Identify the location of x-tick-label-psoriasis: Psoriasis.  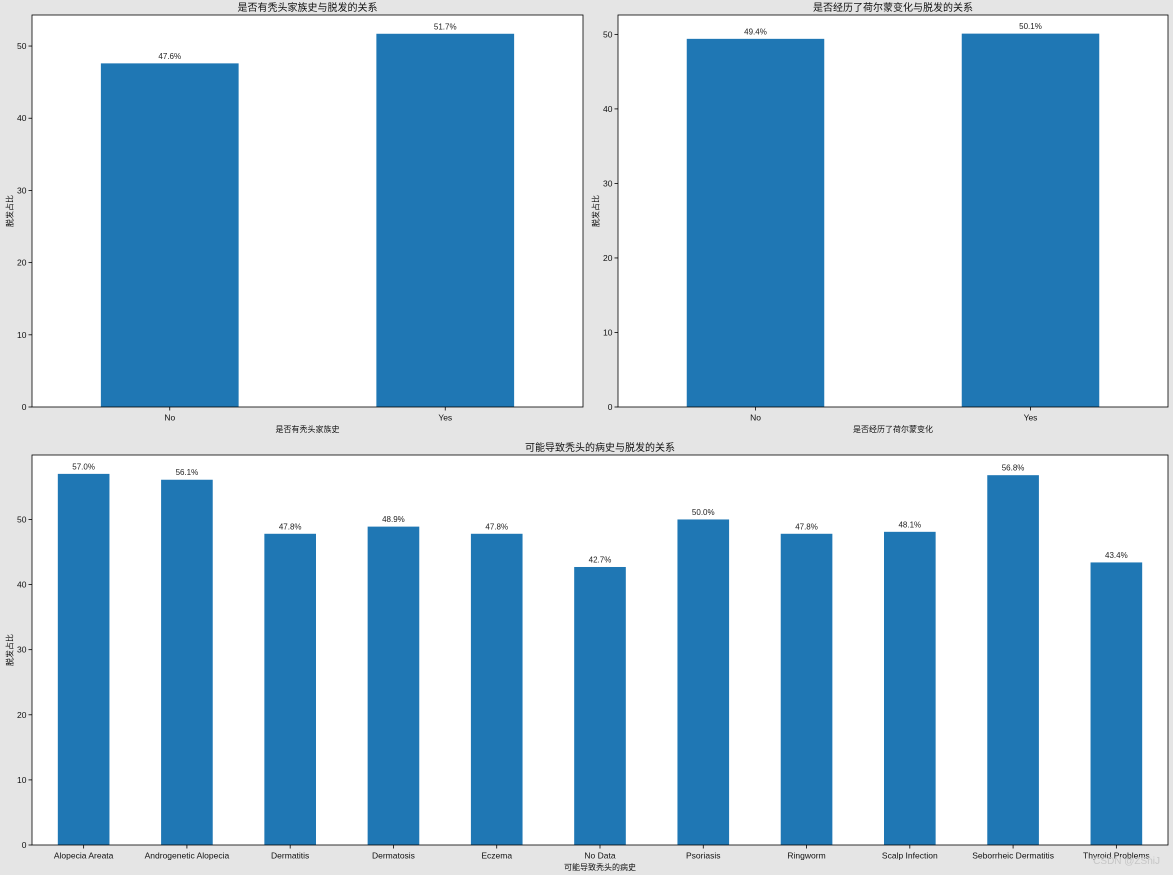
(703, 856).